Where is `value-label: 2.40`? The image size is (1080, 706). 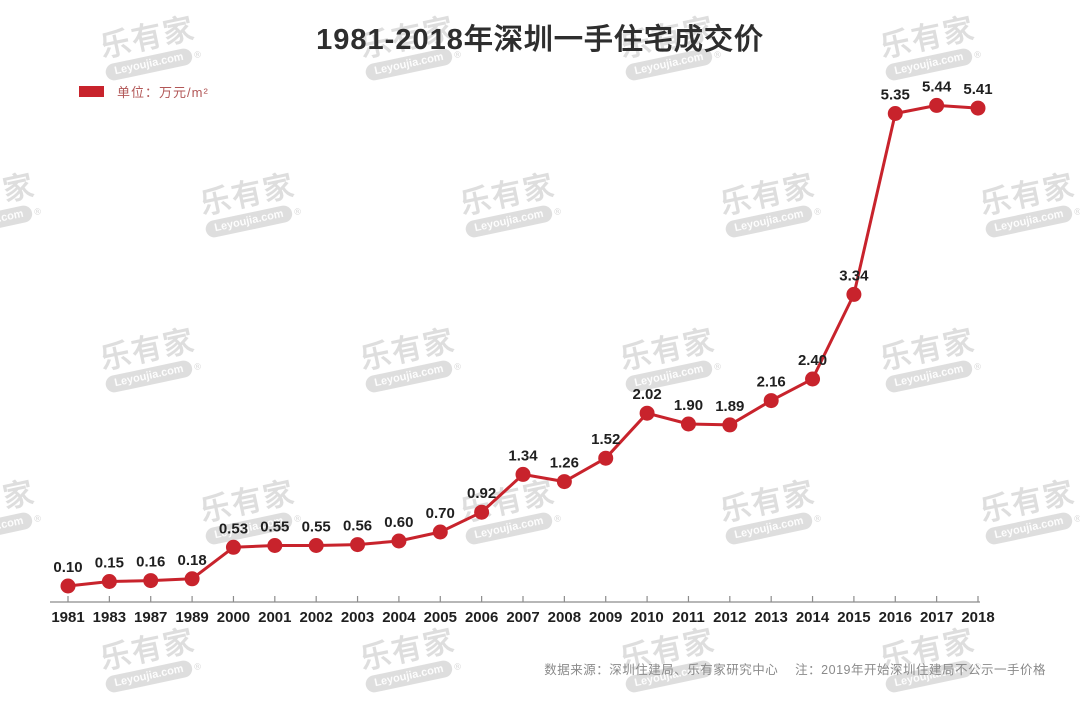
value-label: 2.40 is located at coordinates (812, 360).